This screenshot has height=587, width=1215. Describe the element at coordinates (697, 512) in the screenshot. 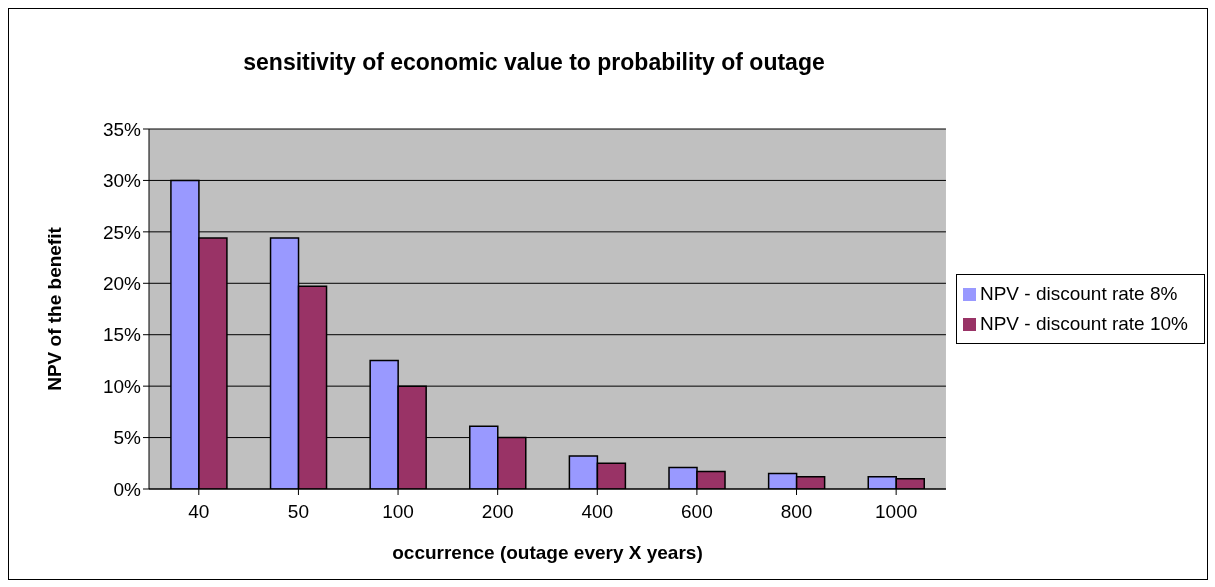

I see `x-tick-label: 600` at that location.